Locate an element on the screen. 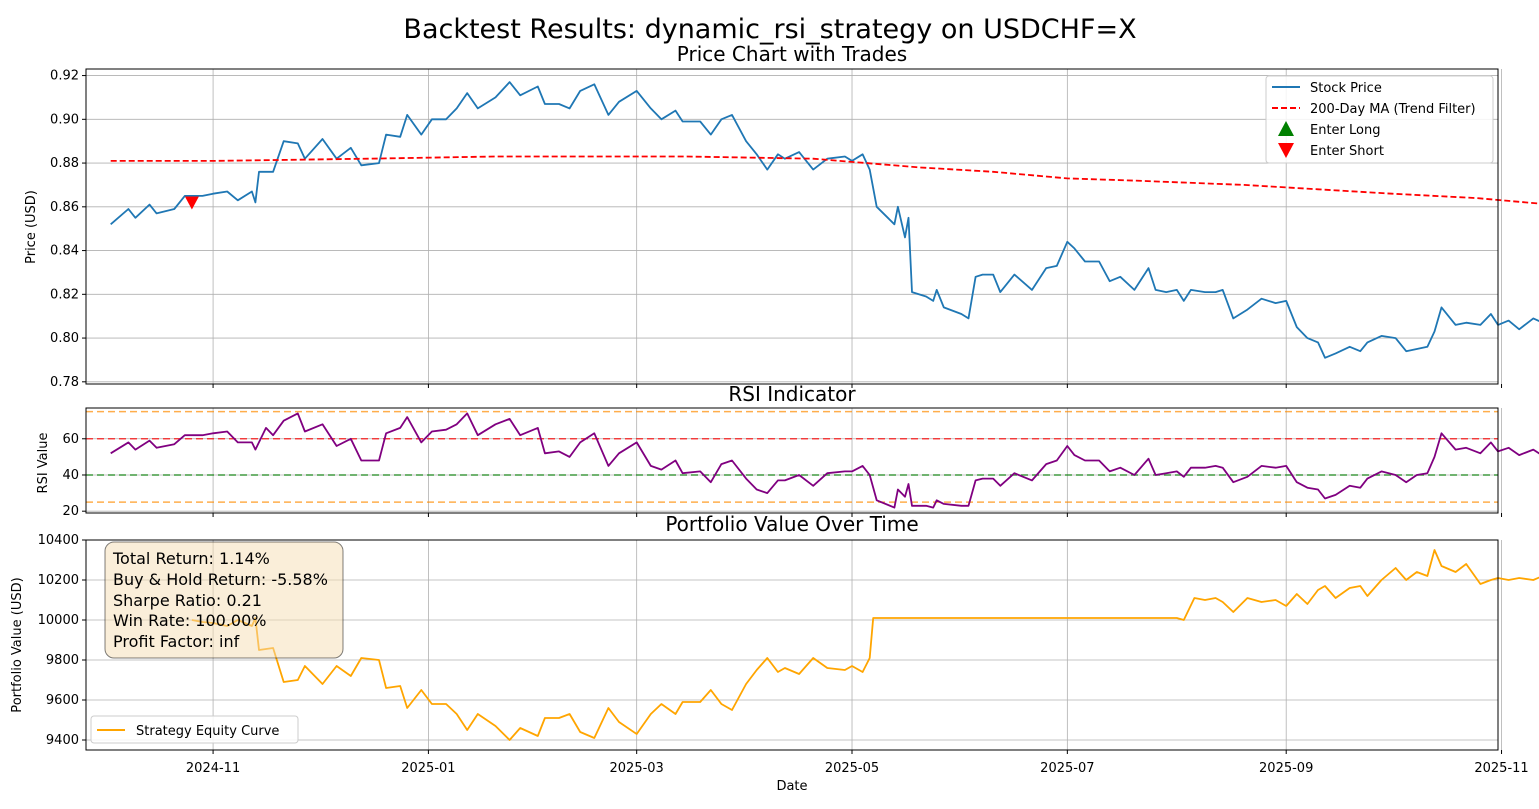 Image resolution: width=1539 pixels, height=809 pixels. legend-swatch-enter-short is located at coordinates (1286, 150).